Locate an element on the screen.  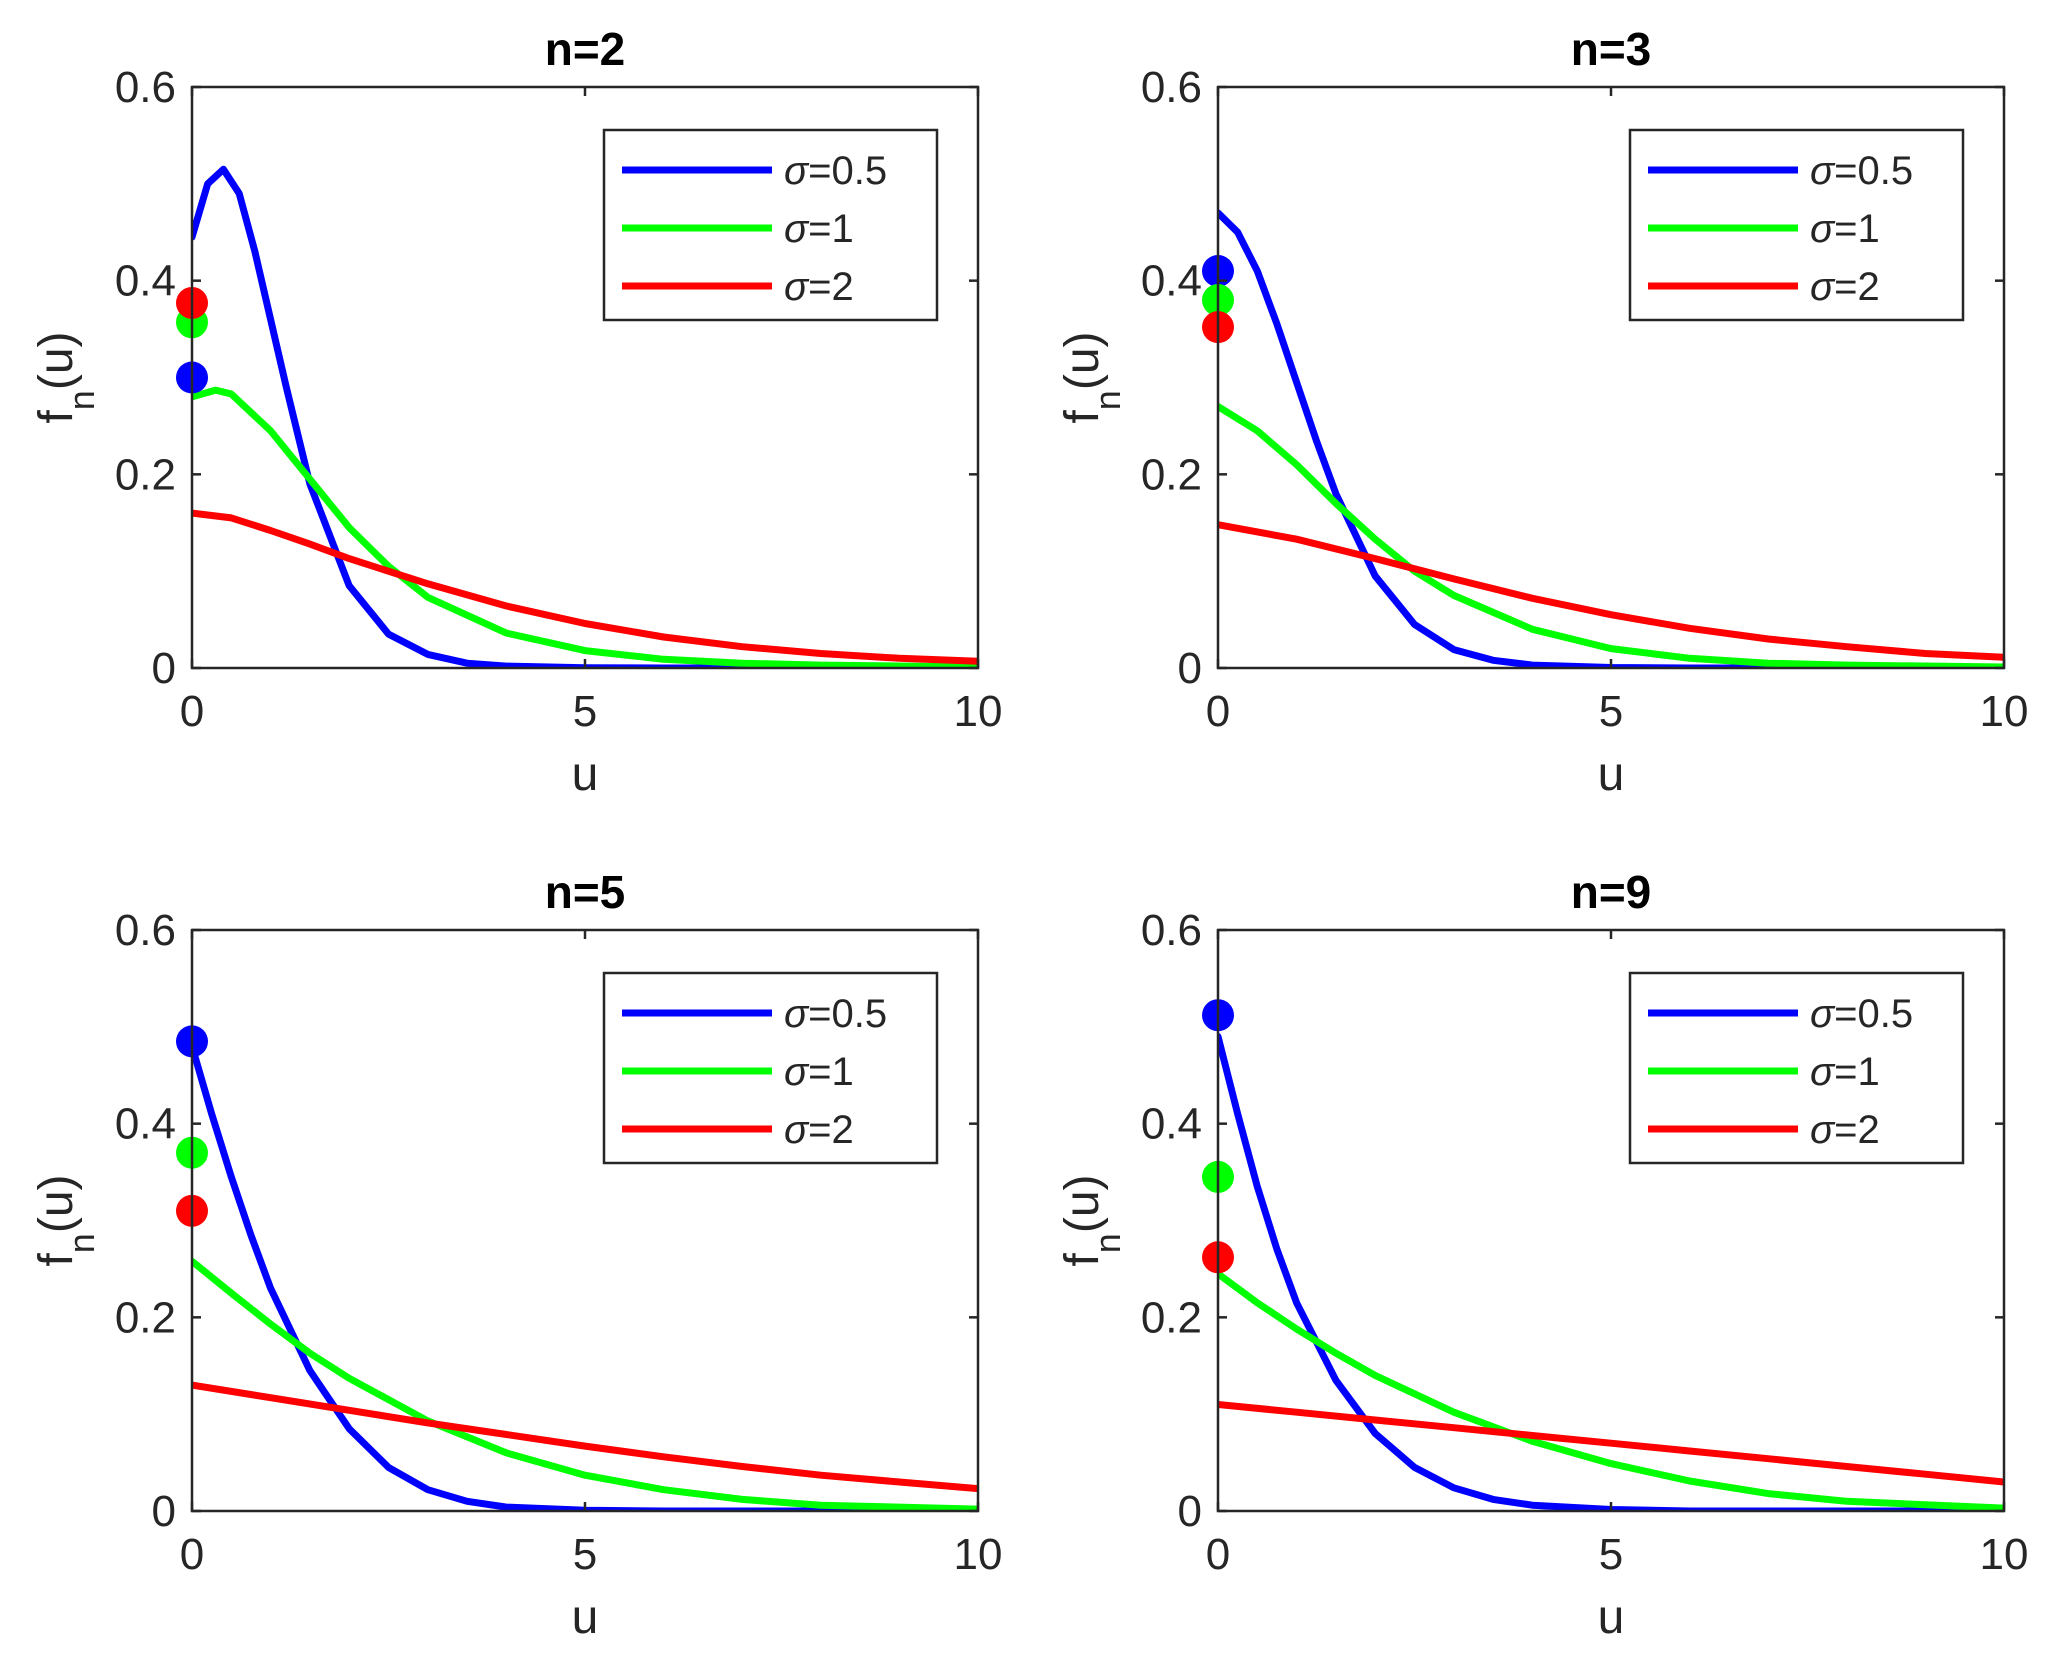
panel-title: n=3 is located at coordinates (1611, 49).